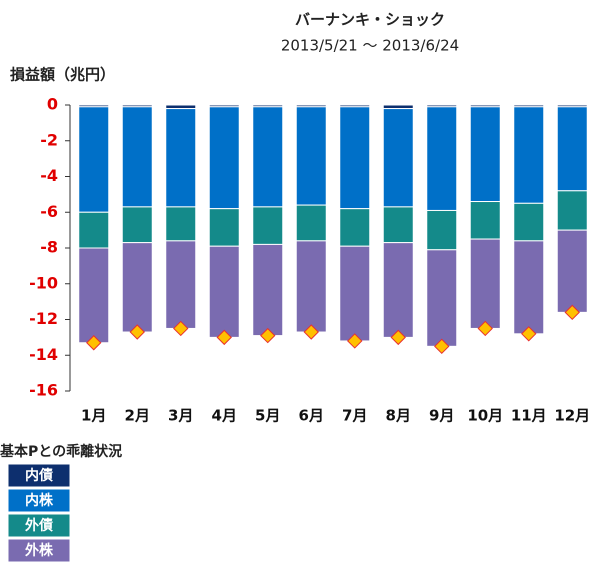  What do you see at coordinates (354, 416) in the screenshot?
I see `x-tick-label: 7月` at bounding box center [354, 416].